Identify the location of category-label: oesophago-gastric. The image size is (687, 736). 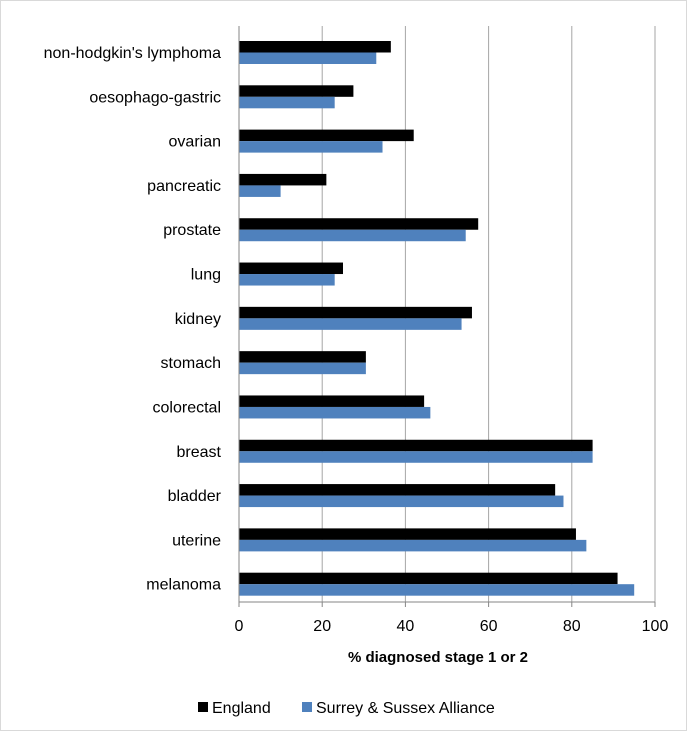
(155, 97).